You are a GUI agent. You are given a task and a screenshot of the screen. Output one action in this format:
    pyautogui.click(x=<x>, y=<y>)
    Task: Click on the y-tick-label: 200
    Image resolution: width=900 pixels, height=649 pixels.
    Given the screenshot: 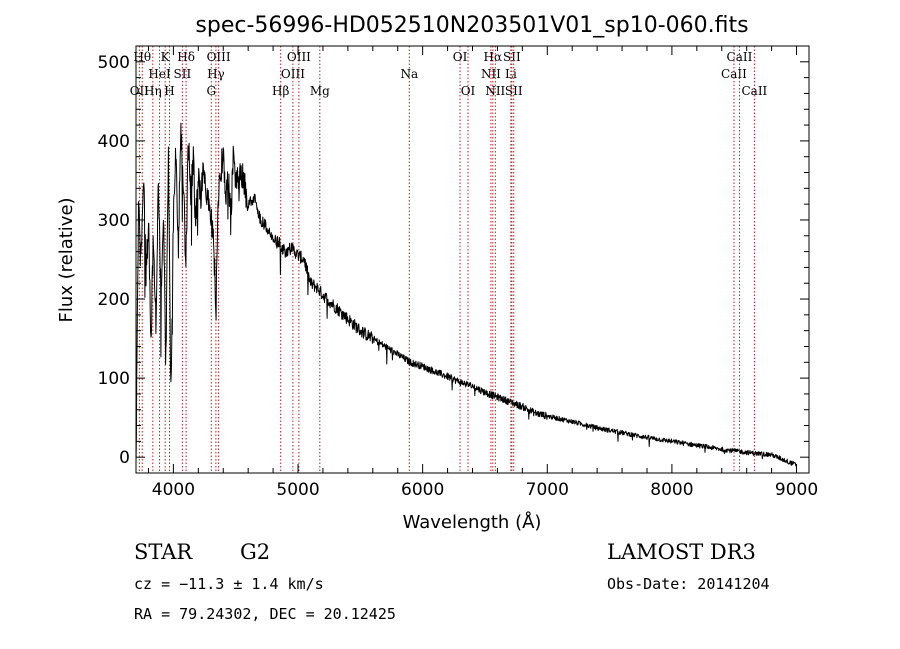 What is the action you would take?
    pyautogui.click(x=114, y=300)
    